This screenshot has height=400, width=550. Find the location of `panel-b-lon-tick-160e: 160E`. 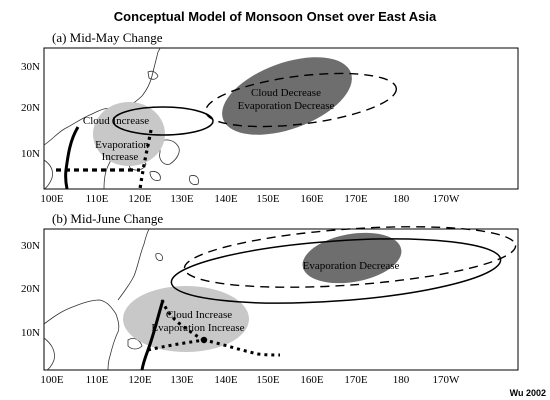

panel-b-lon-tick-160e: 160E is located at coordinates (312, 380).